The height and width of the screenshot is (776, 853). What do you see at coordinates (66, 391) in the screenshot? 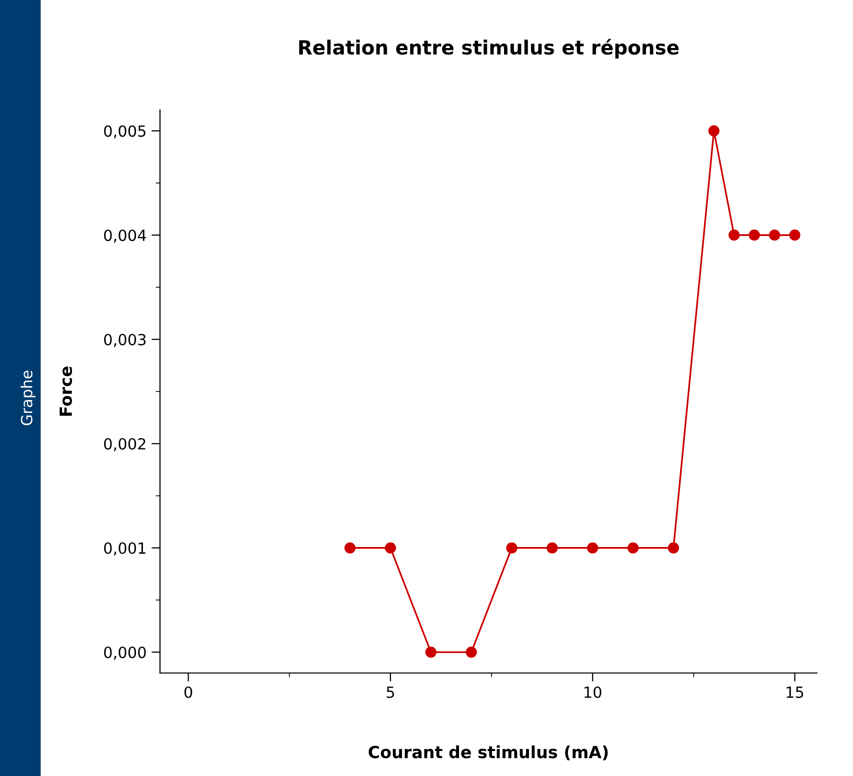
I see `y-axis-title: Force` at bounding box center [66, 391].